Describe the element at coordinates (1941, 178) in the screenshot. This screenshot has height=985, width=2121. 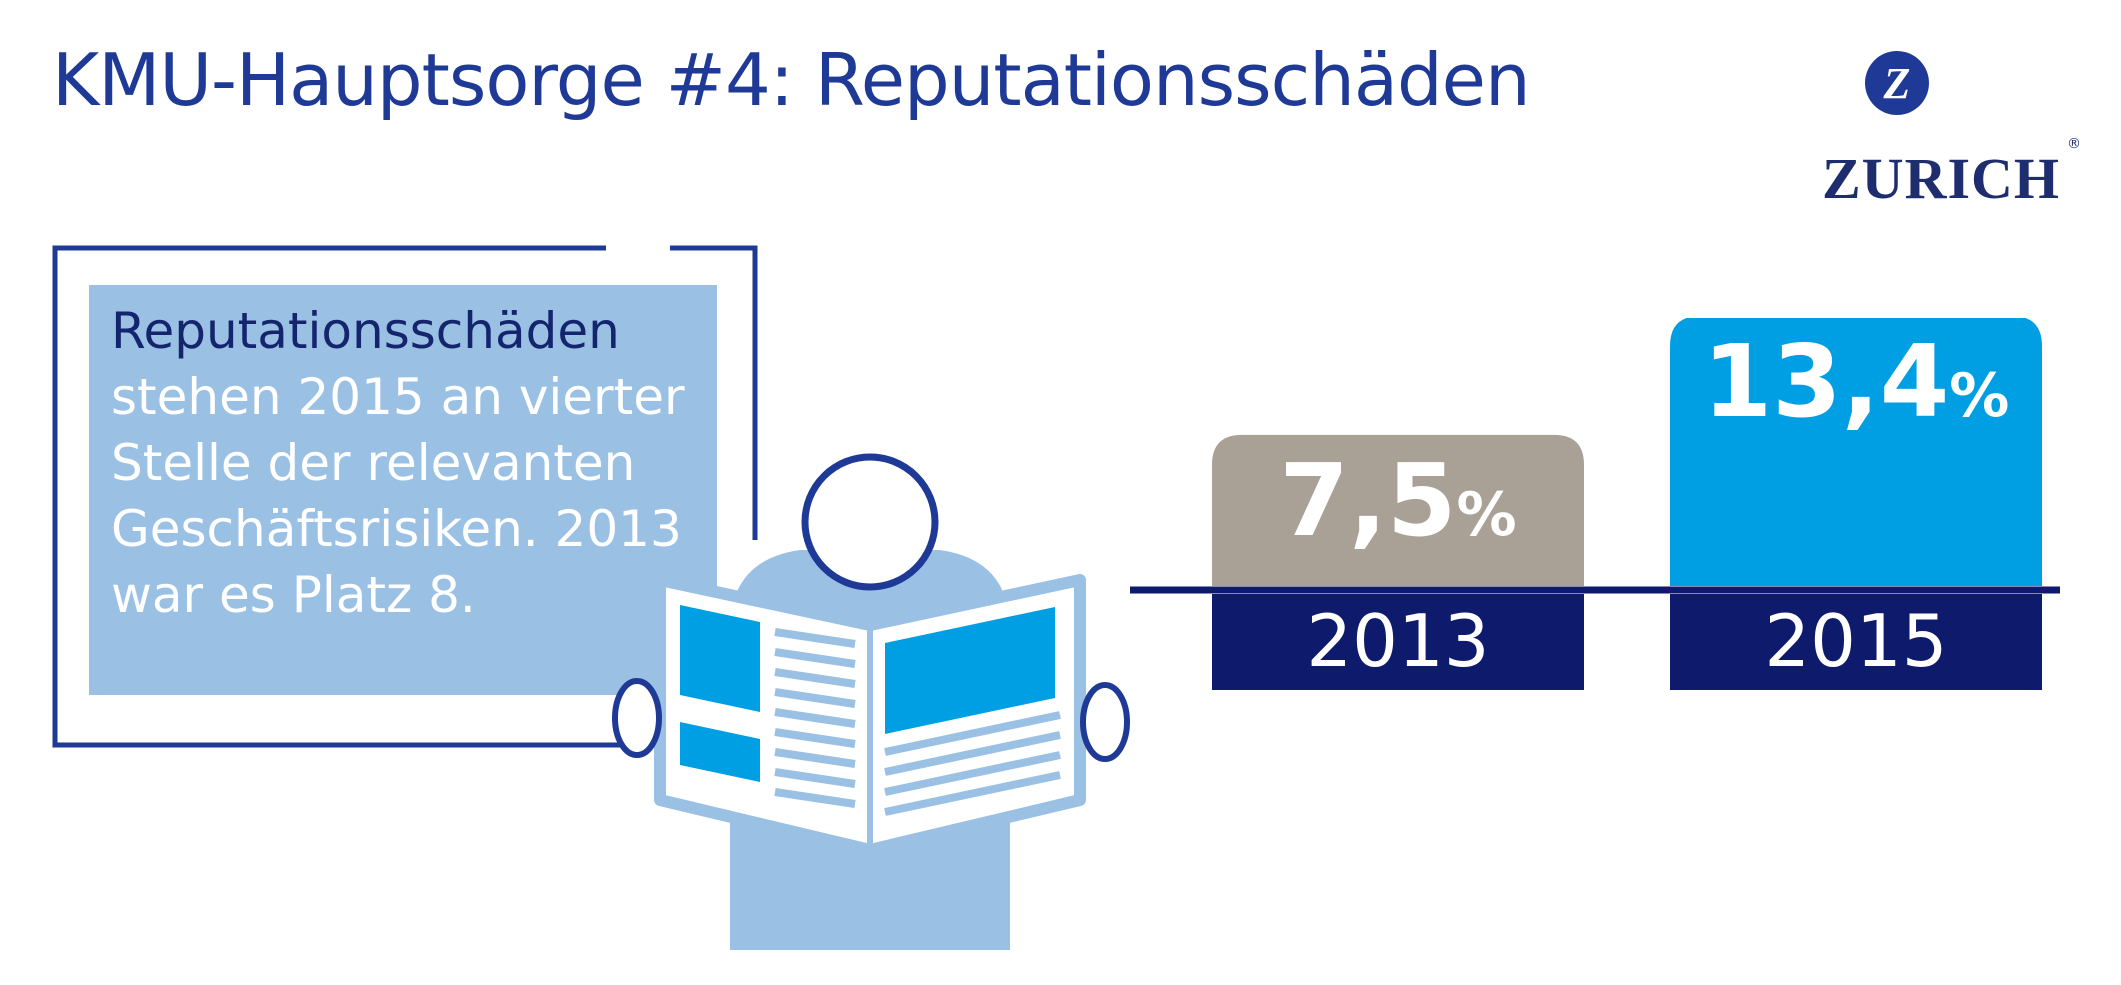
I see `logo-wordmark: ZURICH` at that location.